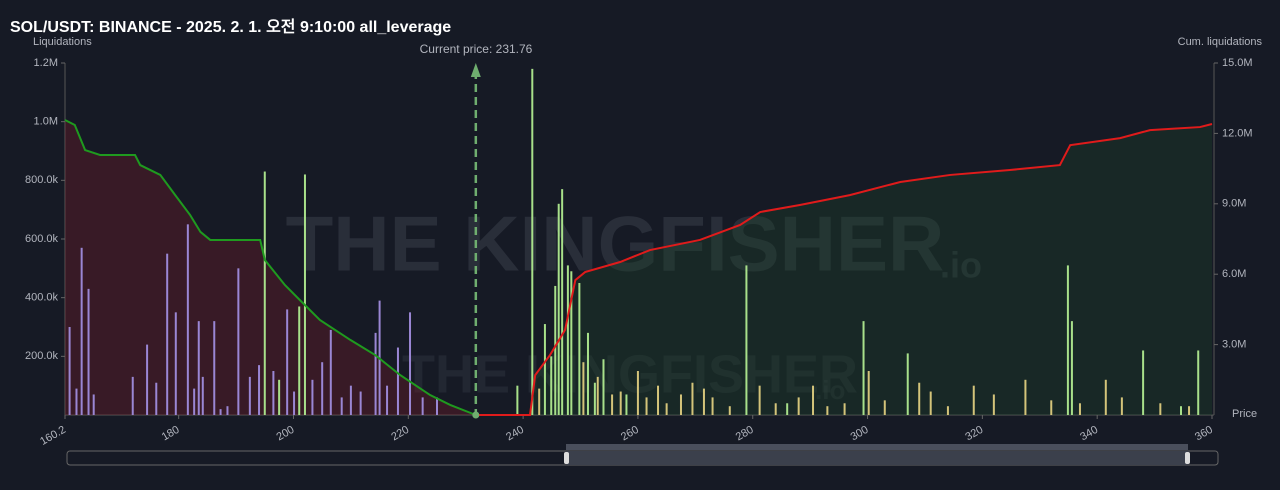 This screenshot has width=1280, height=490. I want to click on x-tick-label: 220, so click(400, 434).